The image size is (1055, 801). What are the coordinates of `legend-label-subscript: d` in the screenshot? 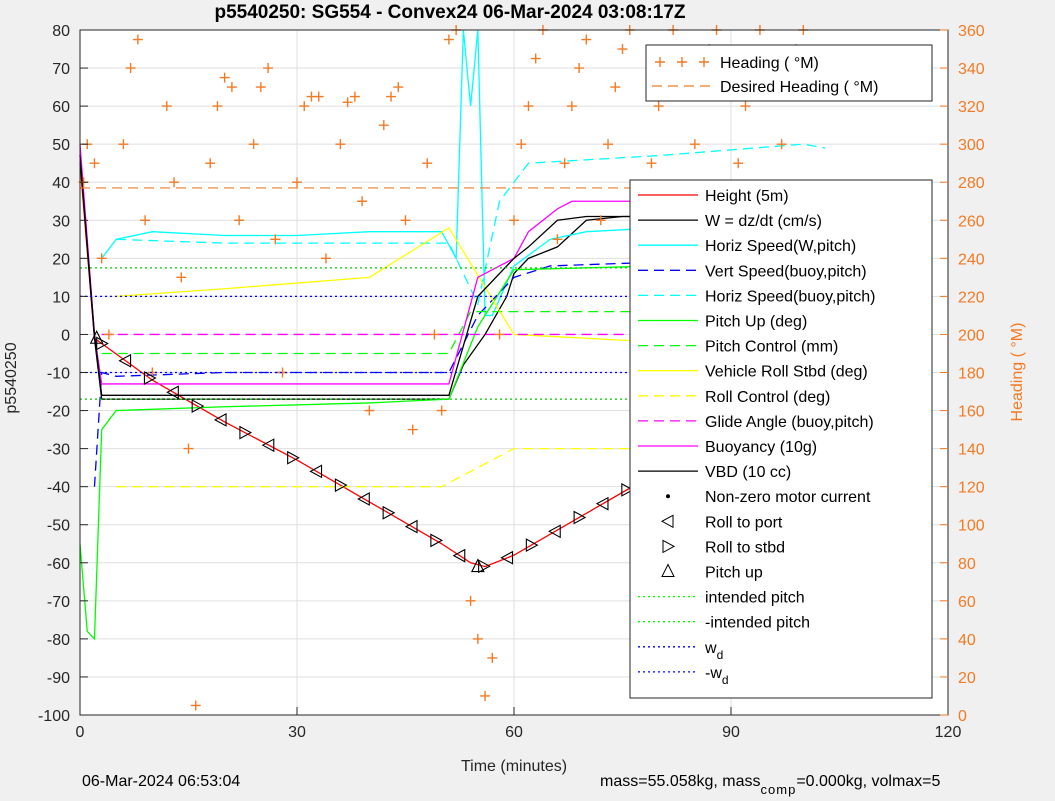 It's located at (725, 680).